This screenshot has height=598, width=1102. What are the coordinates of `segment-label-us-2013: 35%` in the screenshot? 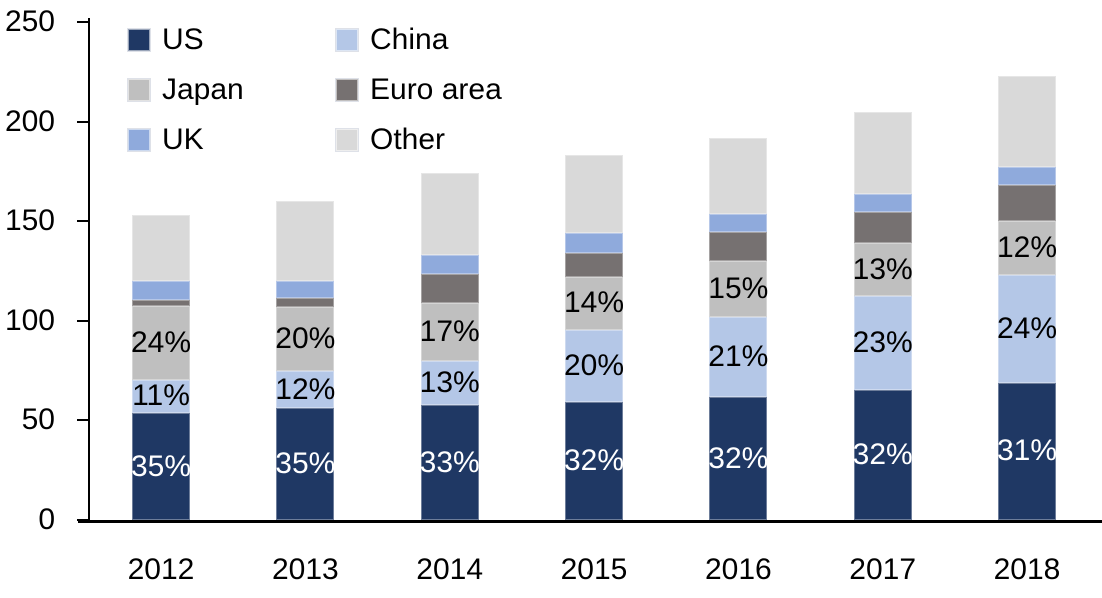 It's located at (305, 464).